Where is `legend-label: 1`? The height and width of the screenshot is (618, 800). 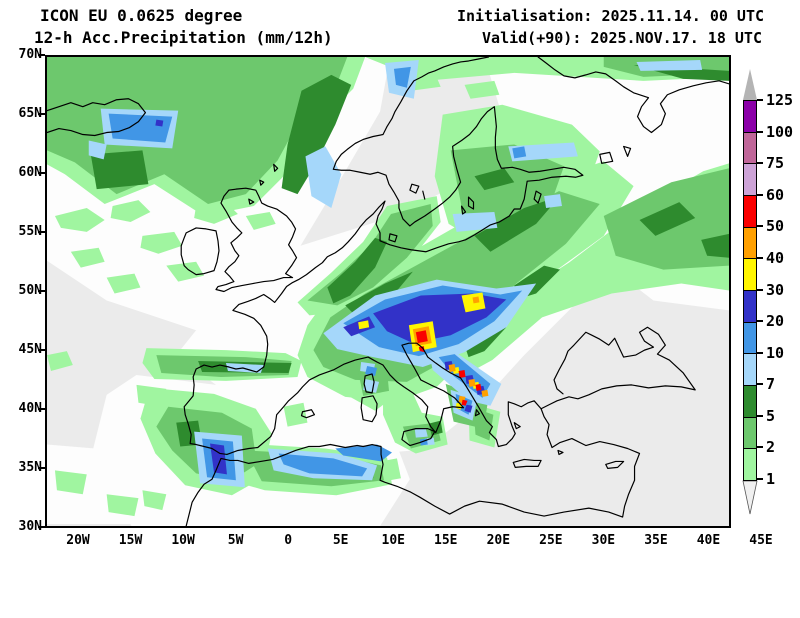 legend-label: 1 is located at coordinates (771, 479).